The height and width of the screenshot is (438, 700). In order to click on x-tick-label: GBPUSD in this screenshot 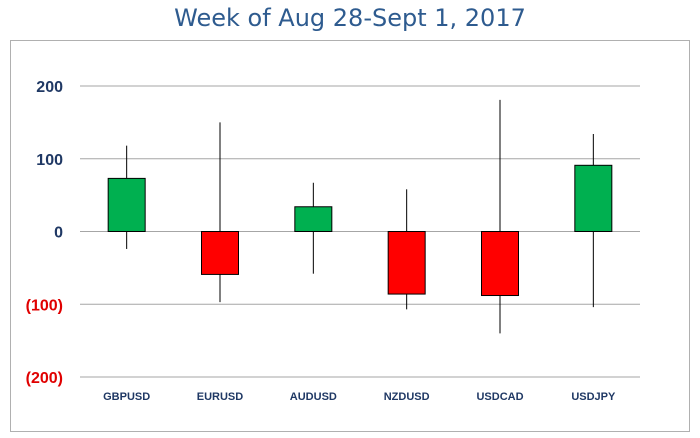, I will do `click(126, 397)`.